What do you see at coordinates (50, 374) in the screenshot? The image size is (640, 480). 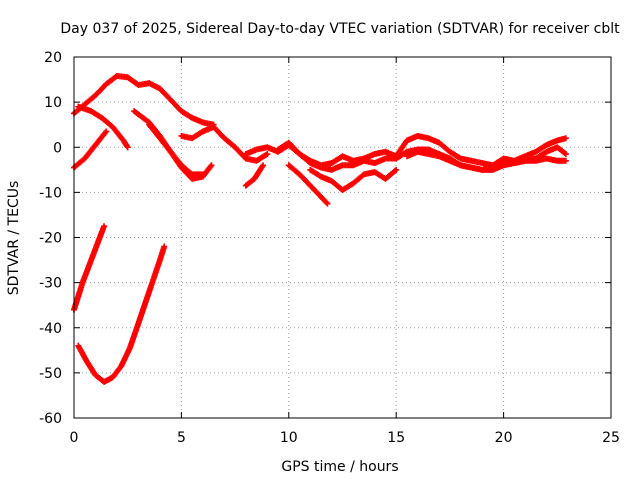 I see `y-tick-label: -50` at bounding box center [50, 374].